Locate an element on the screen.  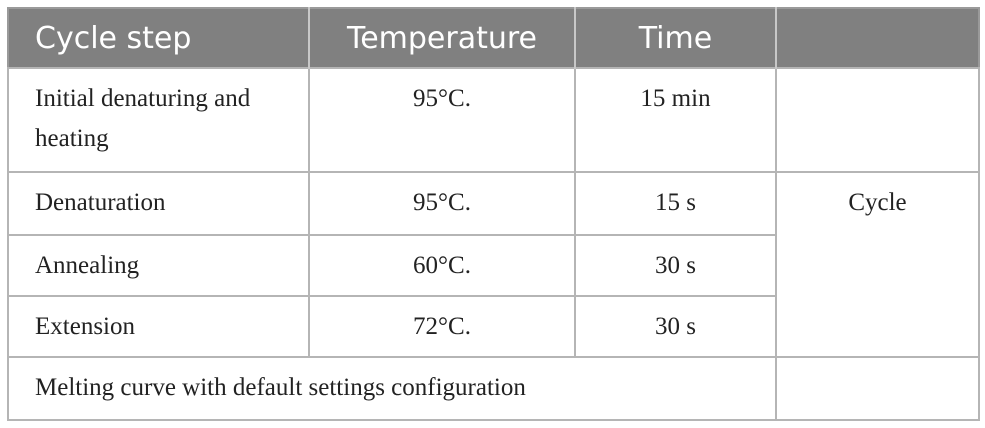
header-cell: Temperature is located at coordinates (441, 38).